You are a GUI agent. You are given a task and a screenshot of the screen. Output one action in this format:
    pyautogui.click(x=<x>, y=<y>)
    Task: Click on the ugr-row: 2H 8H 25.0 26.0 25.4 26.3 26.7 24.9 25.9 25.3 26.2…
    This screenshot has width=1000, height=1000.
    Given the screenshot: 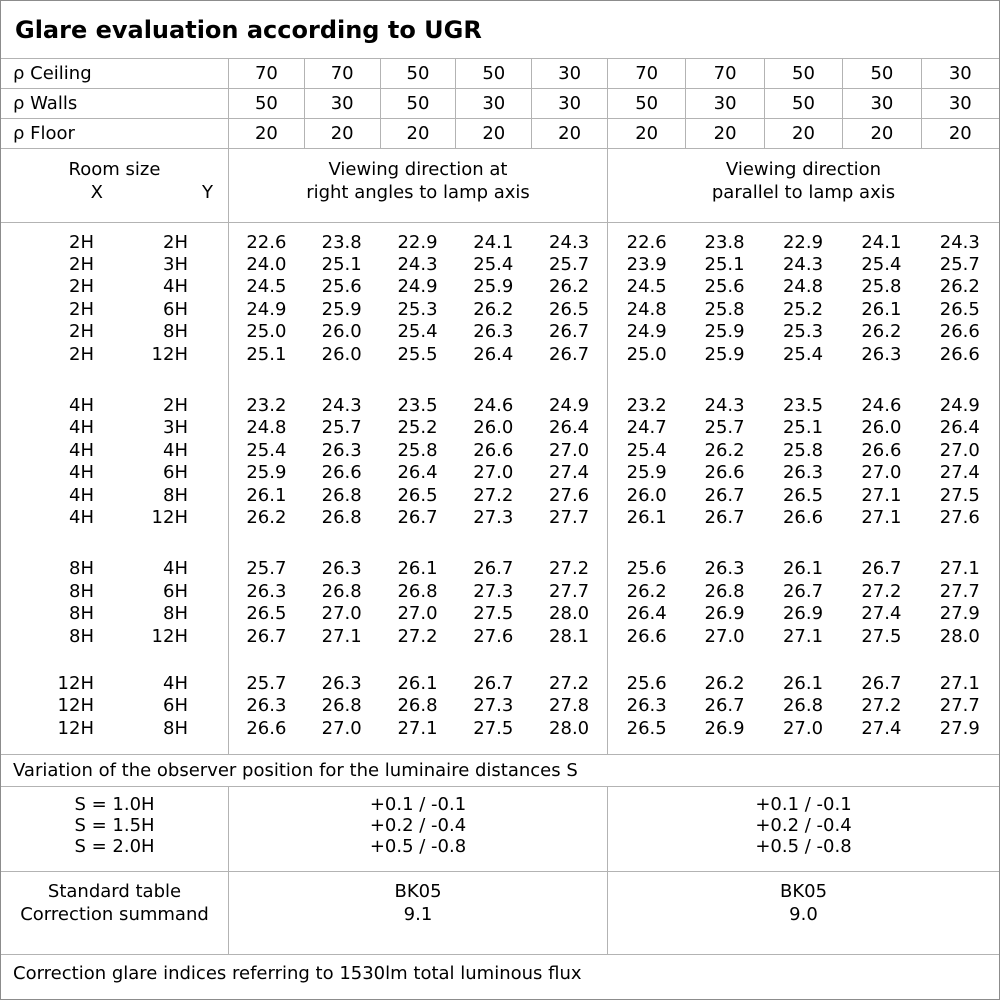 What is the action you would take?
    pyautogui.click(x=500, y=331)
    